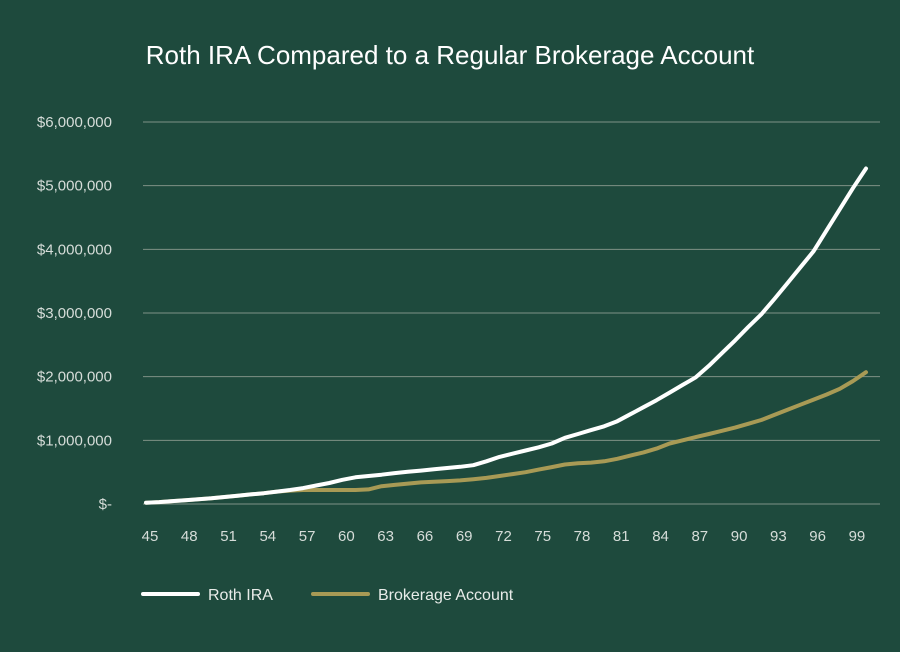  Describe the element at coordinates (74, 186) in the screenshot. I see `y-tick-label: $5,000,000` at that location.